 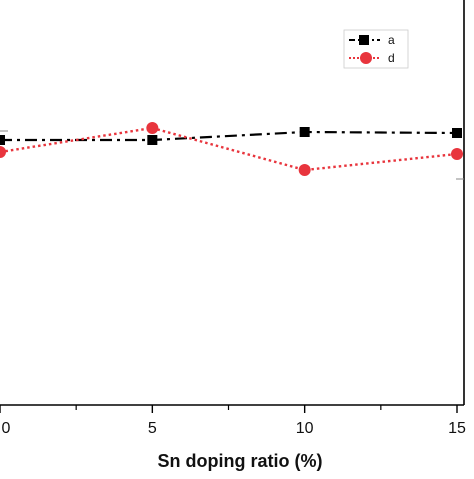 What do you see at coordinates (391, 40) in the screenshot?
I see `legend-label-a: a` at bounding box center [391, 40].